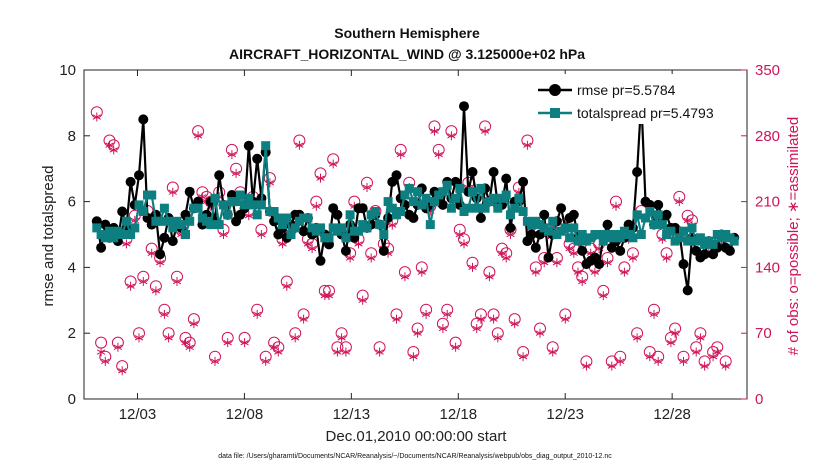  What do you see at coordinates (626, 90) in the screenshot?
I see `legend-rmse-label: rmse pr=5.5784` at bounding box center [626, 90].